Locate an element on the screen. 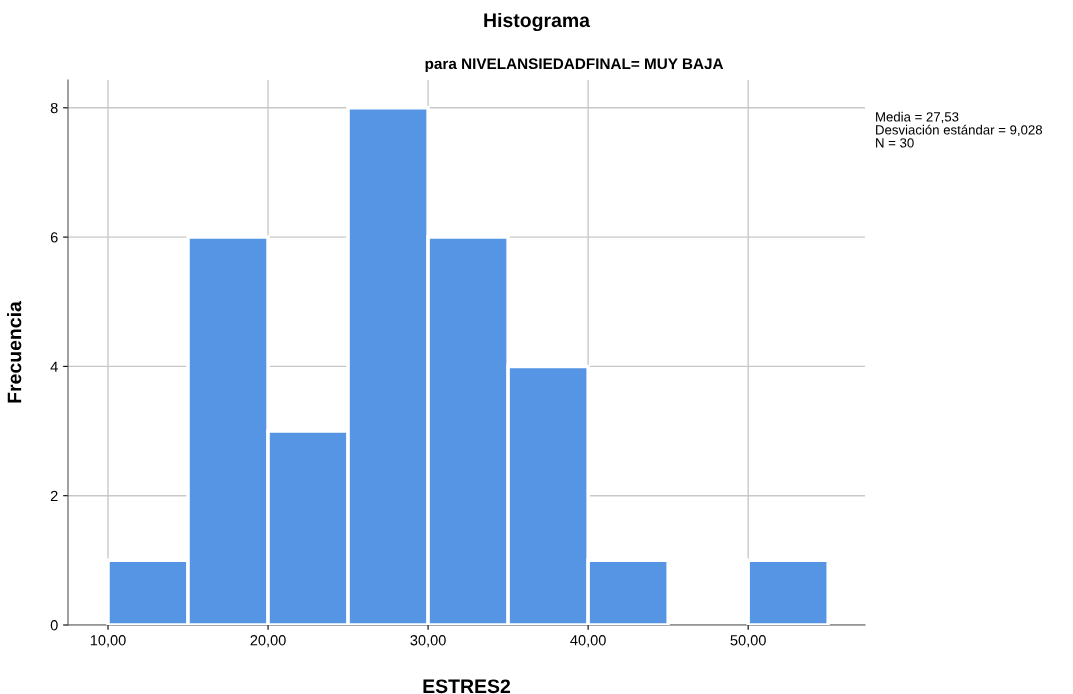  text: Media = 27,53 is located at coordinates (917, 117).